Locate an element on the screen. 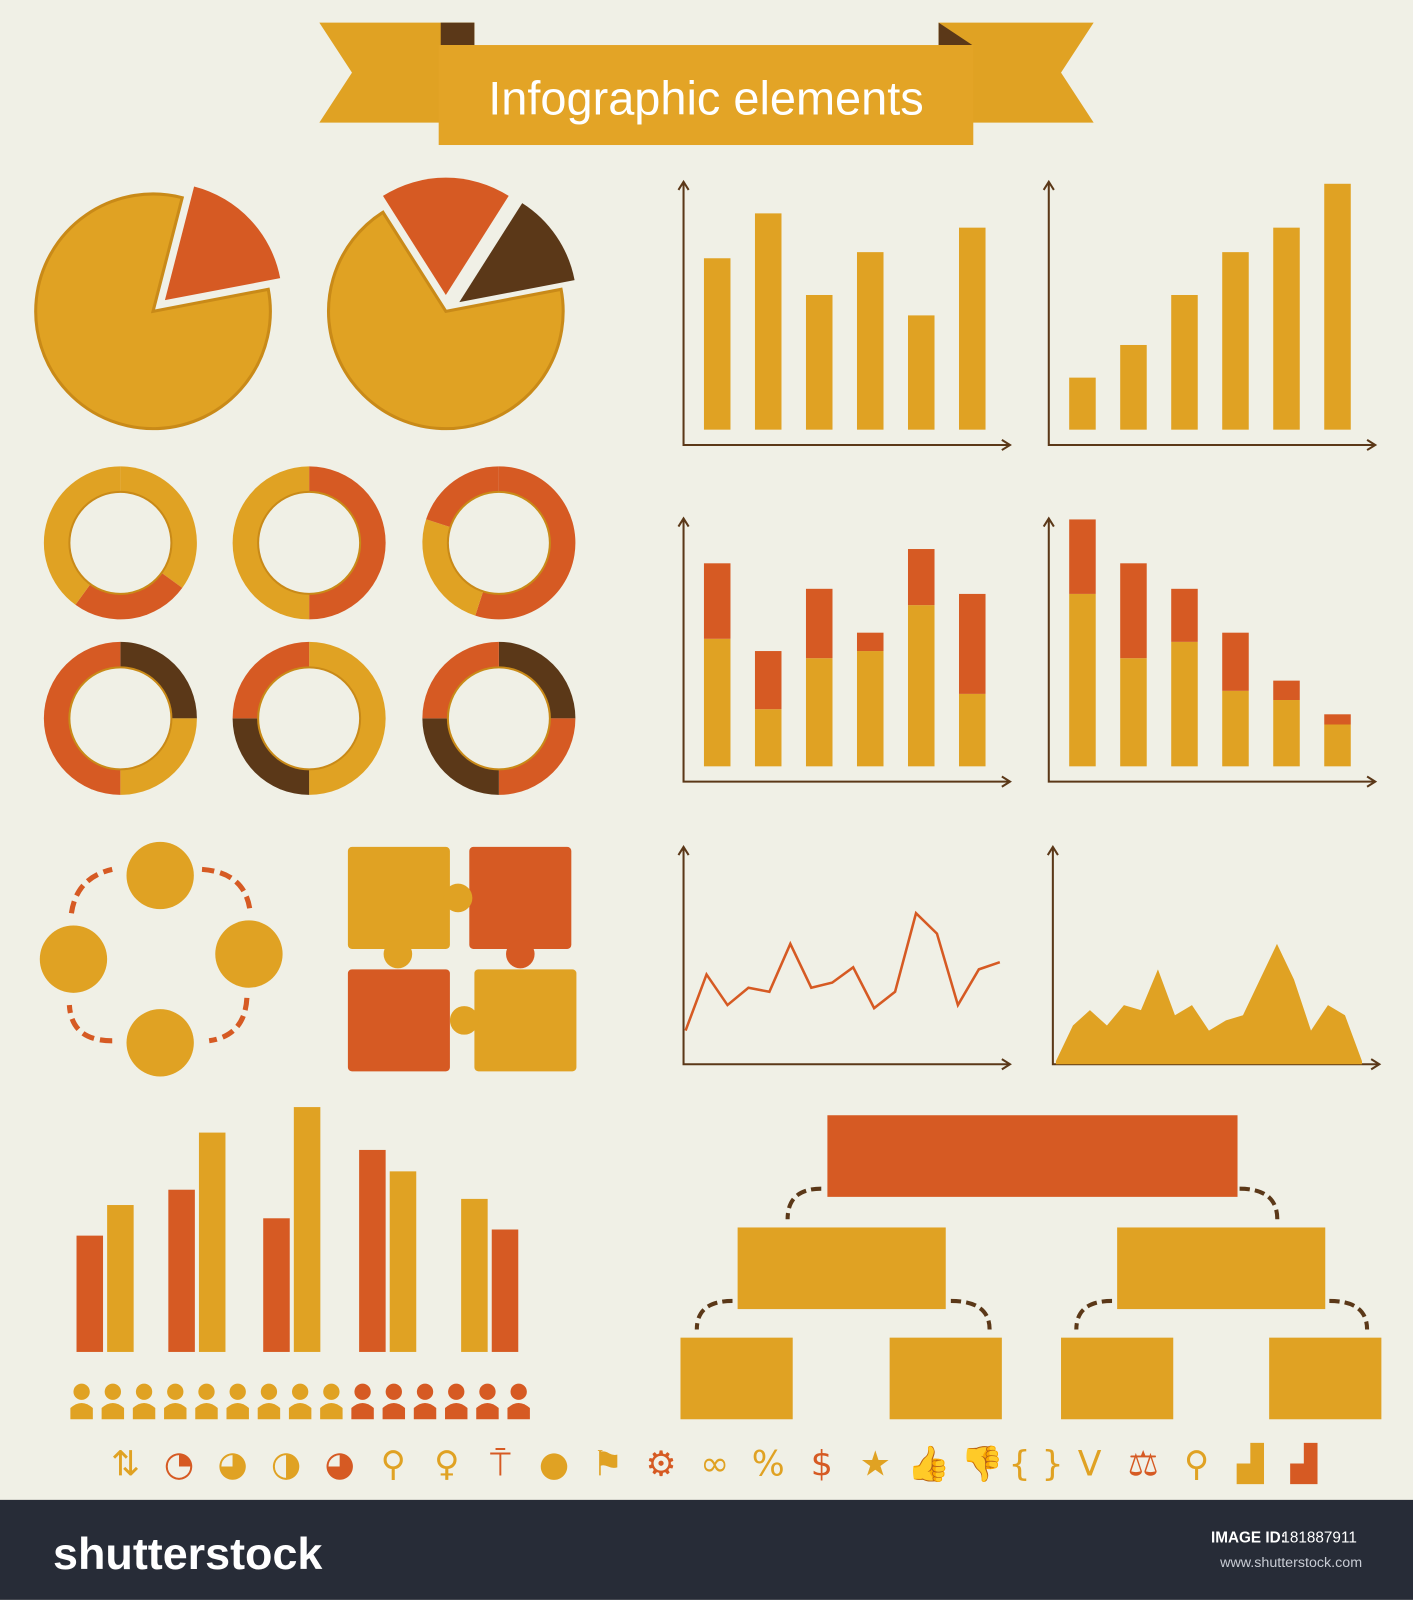  symbol-icon: { } is located at coordinates (1035, 1464).